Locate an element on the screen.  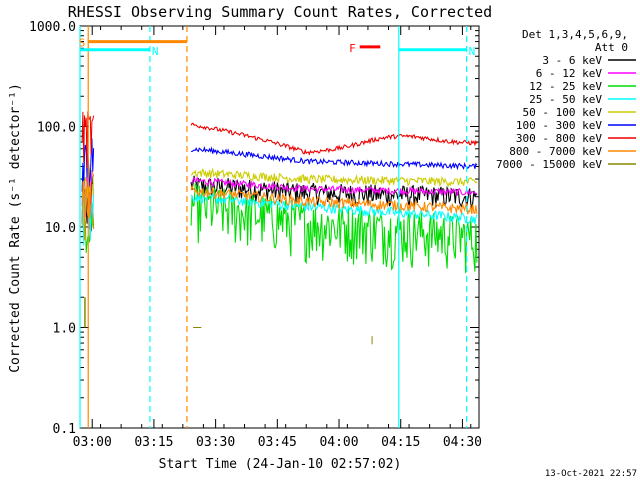
legend-entry: 12 - 25 keV is located at coordinates (565, 86).